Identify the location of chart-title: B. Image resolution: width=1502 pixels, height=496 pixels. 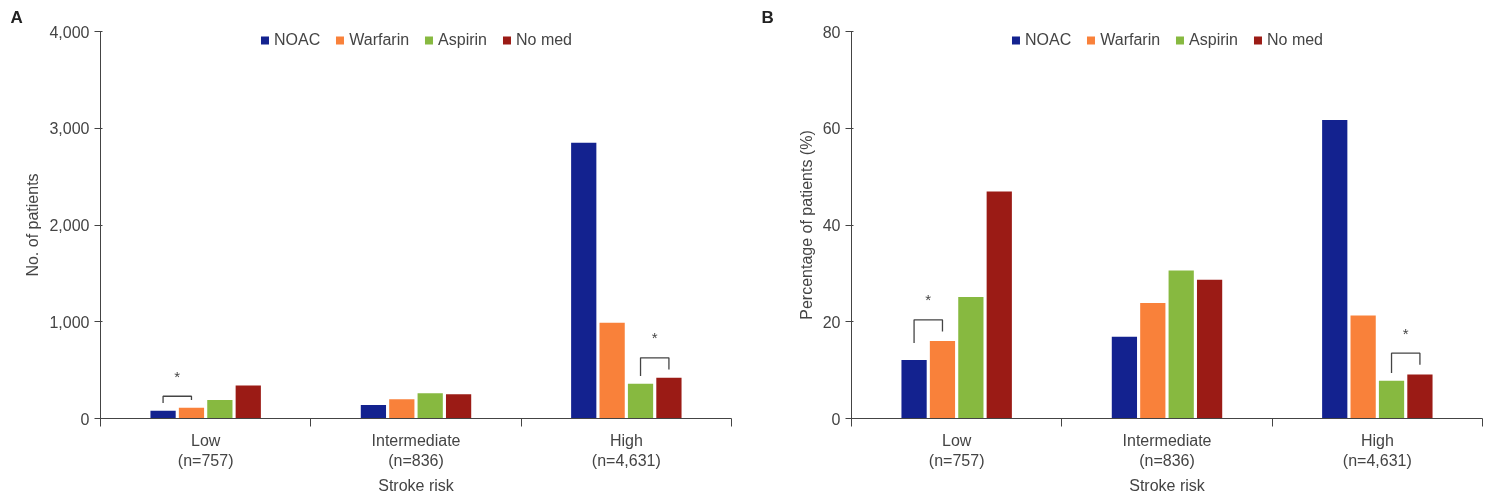
(767, 17).